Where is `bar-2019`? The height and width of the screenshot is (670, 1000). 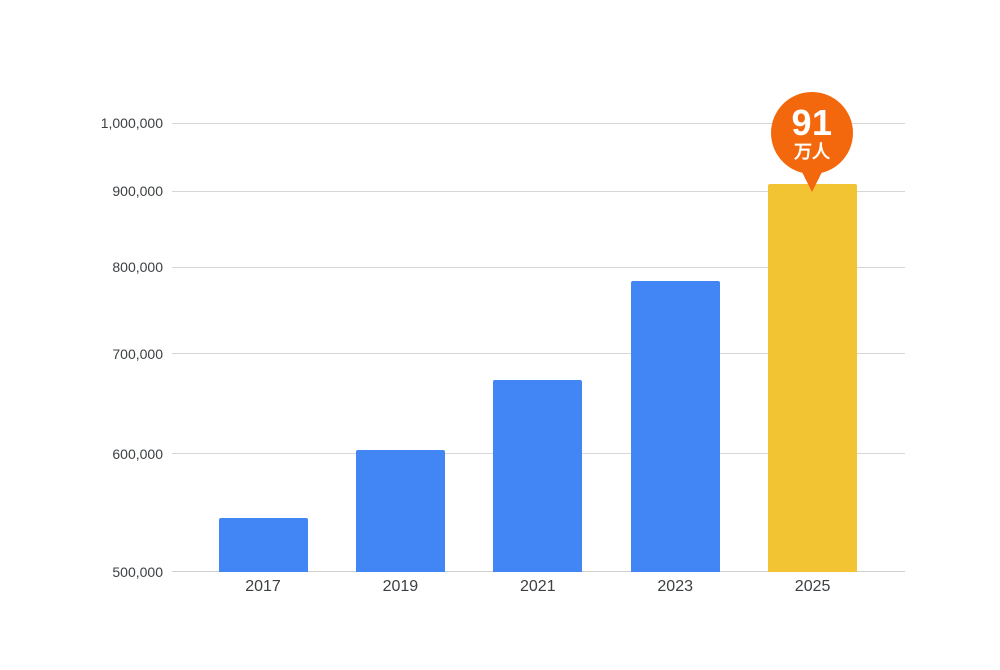 bar-2019 is located at coordinates (400, 511).